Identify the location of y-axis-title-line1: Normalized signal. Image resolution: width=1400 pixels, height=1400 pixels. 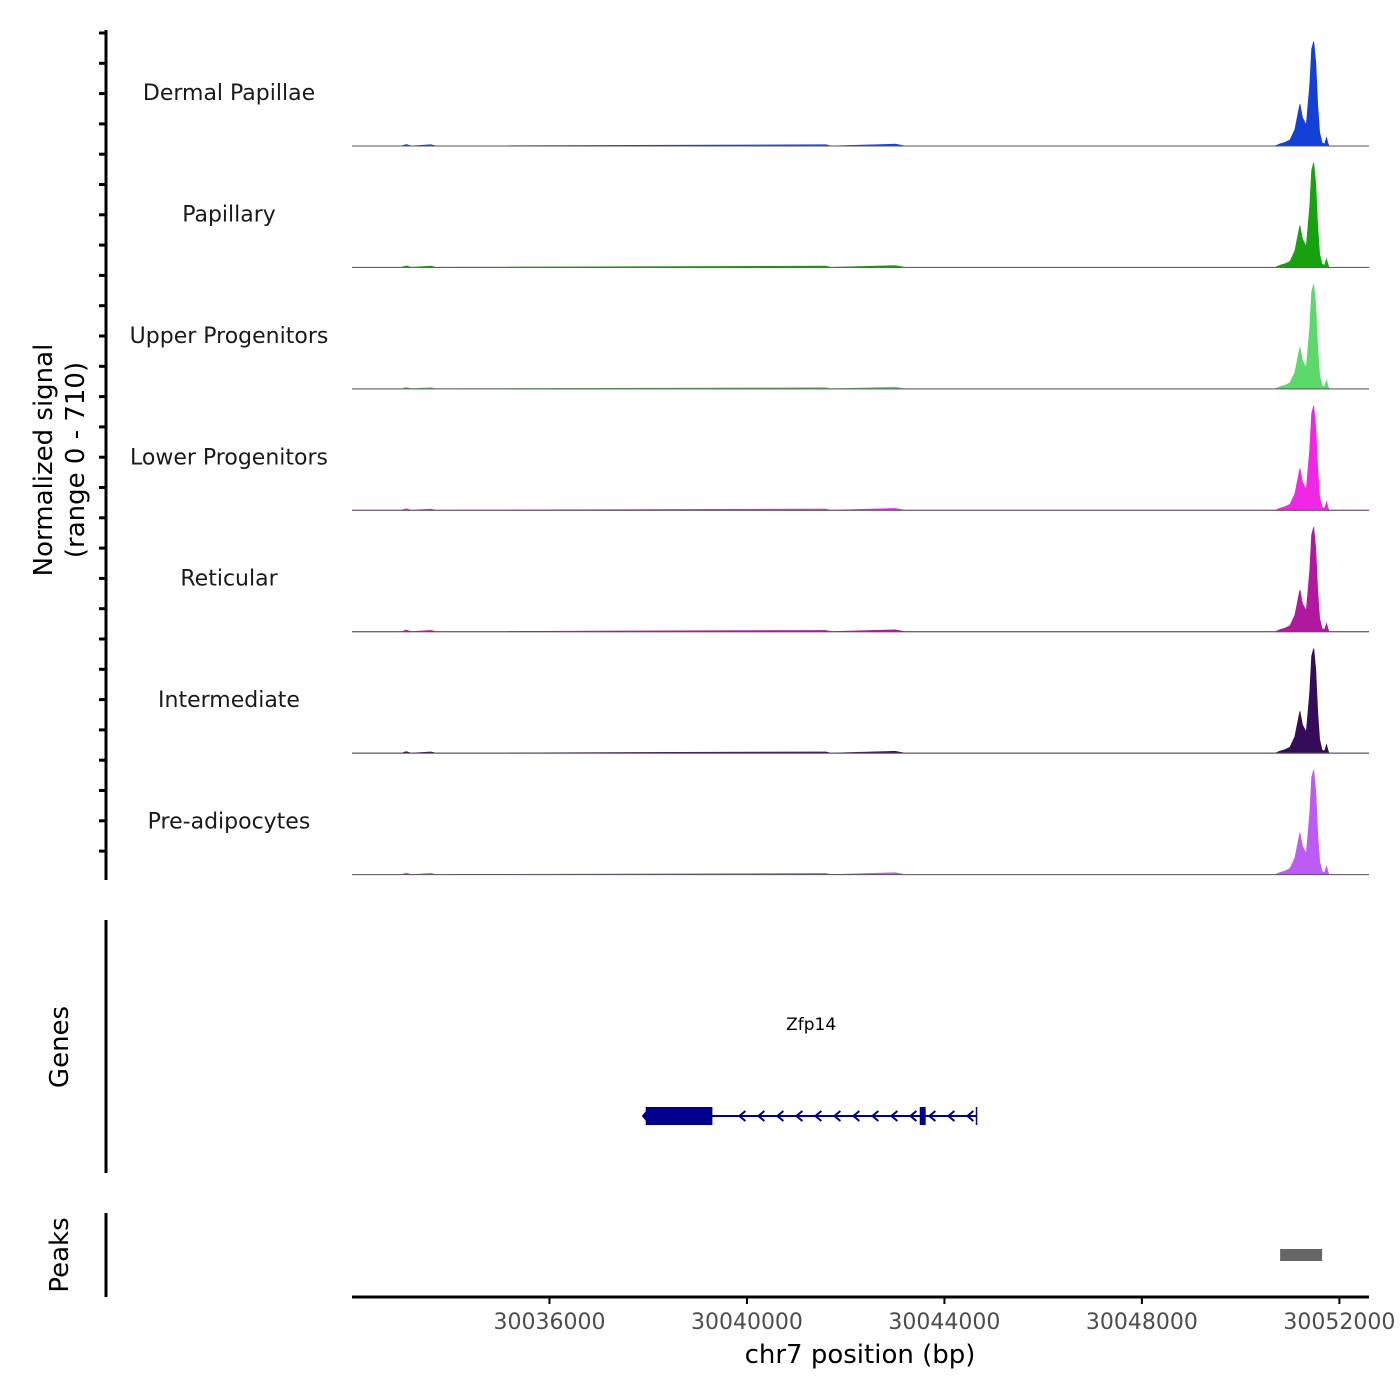
(44, 460).